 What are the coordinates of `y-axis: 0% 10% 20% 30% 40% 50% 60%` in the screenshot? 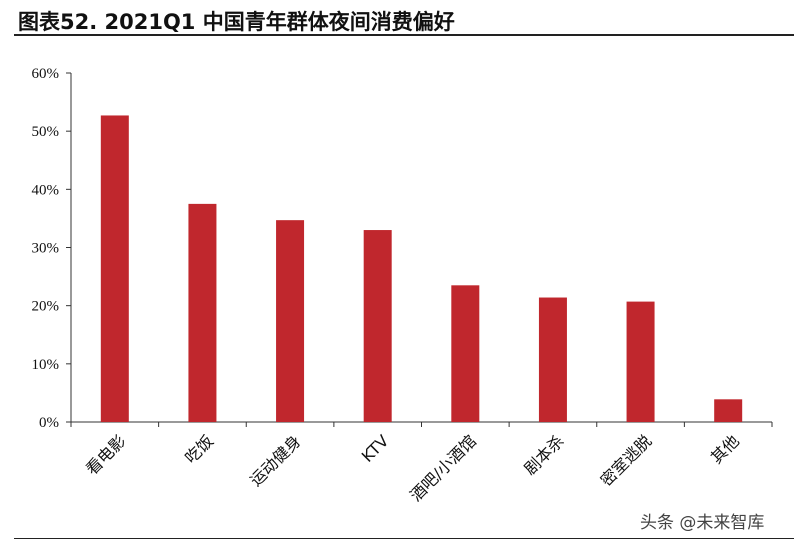 It's located at (52, 248).